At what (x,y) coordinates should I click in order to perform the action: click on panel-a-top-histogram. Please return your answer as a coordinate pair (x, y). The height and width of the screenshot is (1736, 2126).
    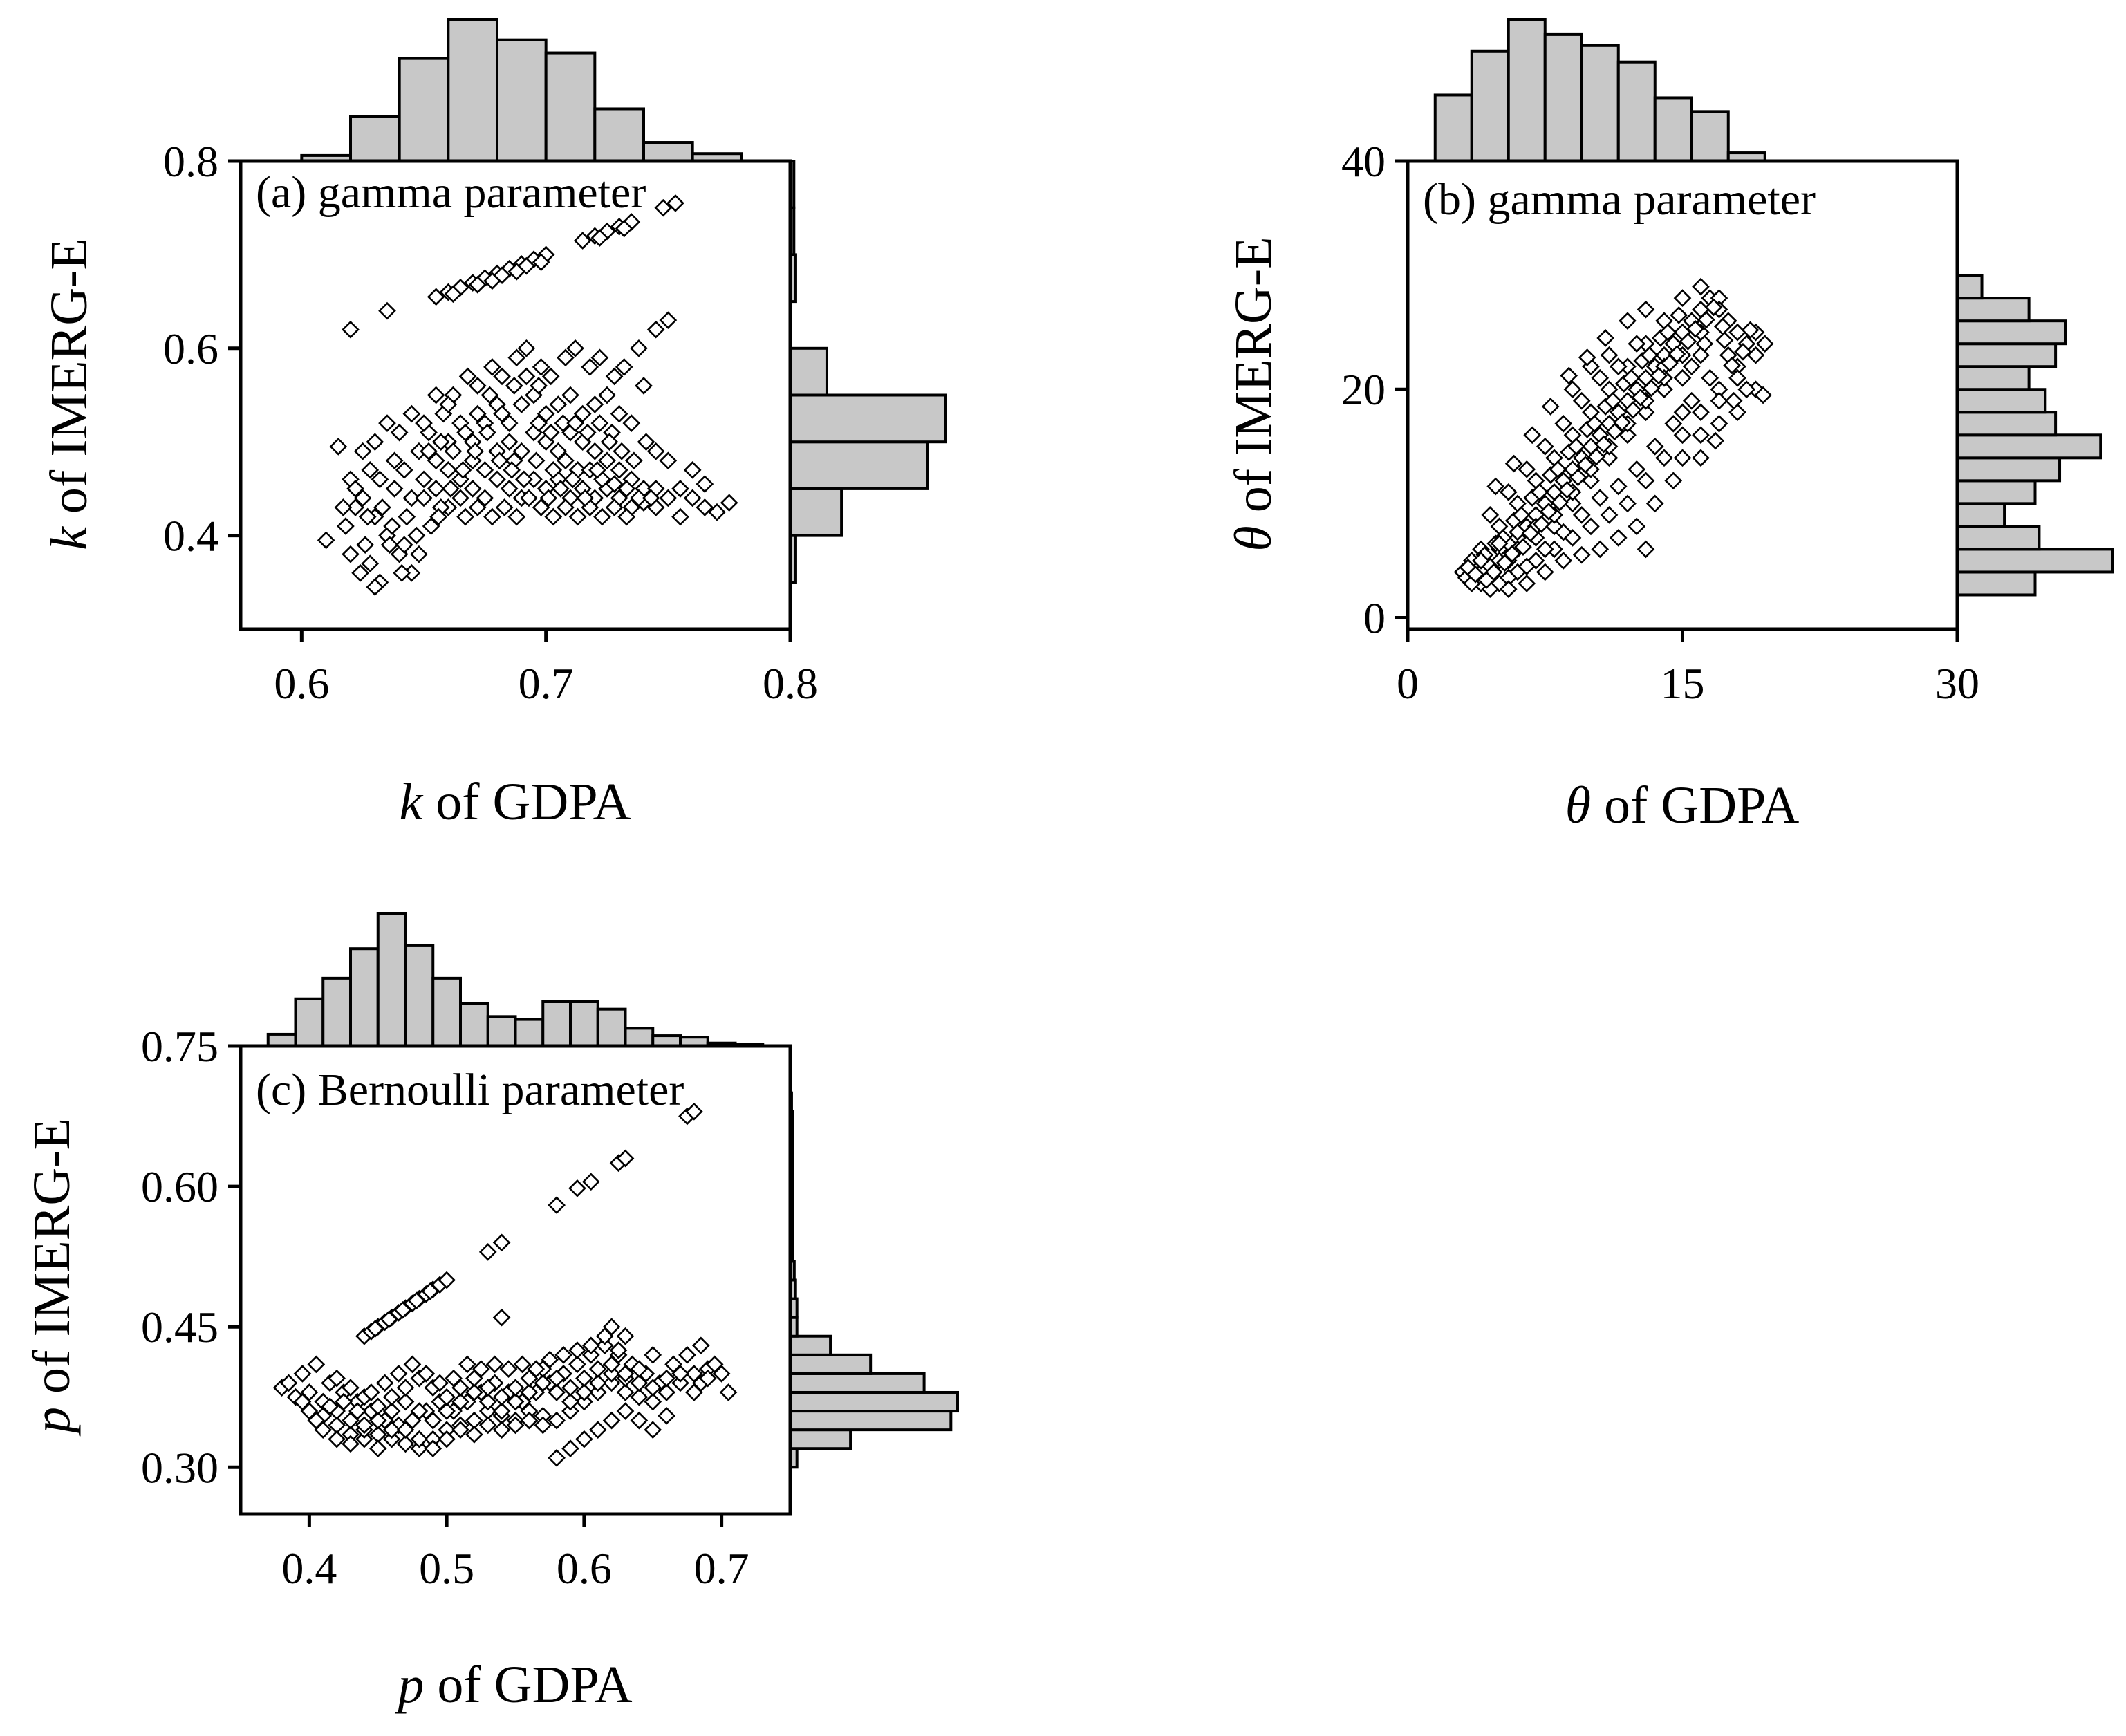
    Looking at the image, I should click on (521, 90).